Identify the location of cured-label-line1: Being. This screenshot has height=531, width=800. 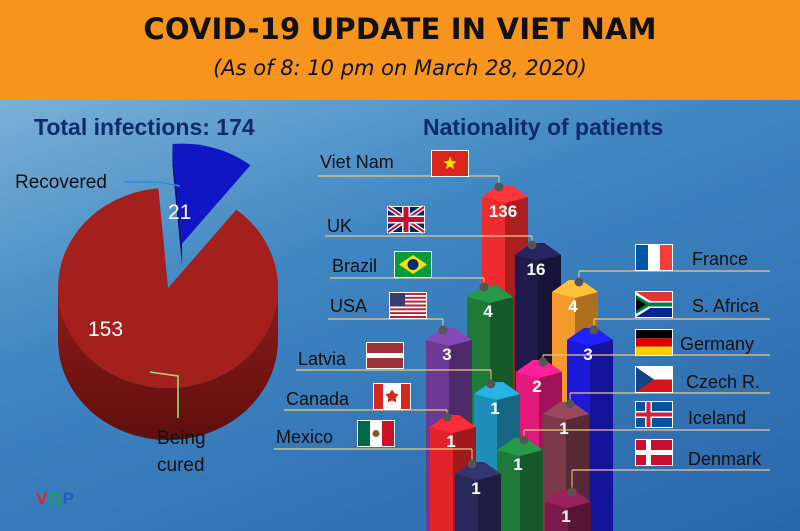
(181, 438).